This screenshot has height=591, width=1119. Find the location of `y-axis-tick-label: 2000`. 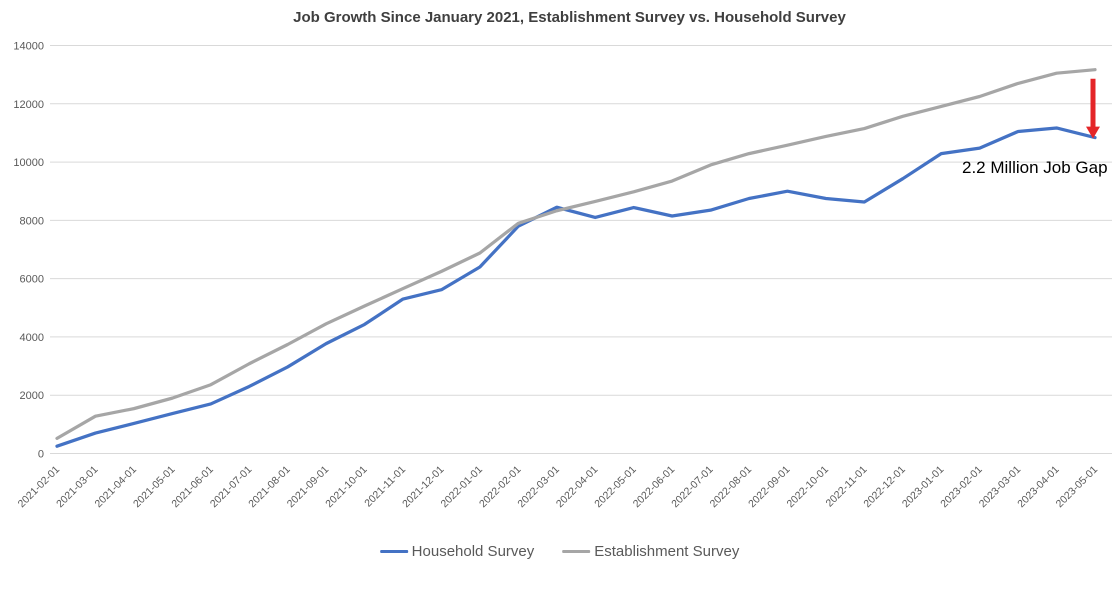

y-axis-tick-label: 2000 is located at coordinates (32, 396).